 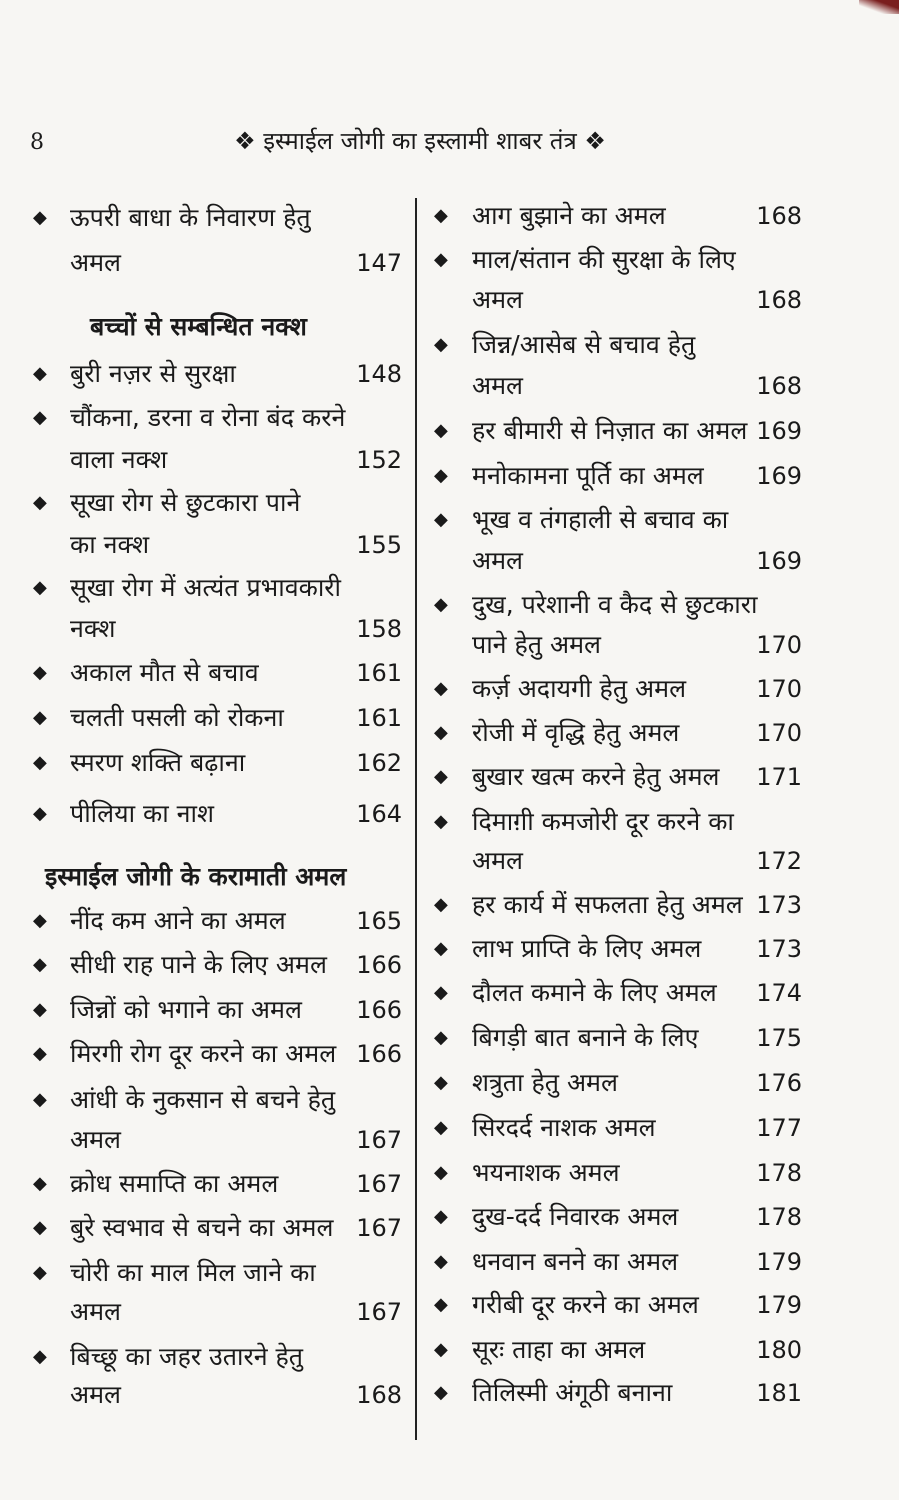 I want to click on section-heading: इस्माईल जोगी के करामाती अमल, so click(x=196, y=876).